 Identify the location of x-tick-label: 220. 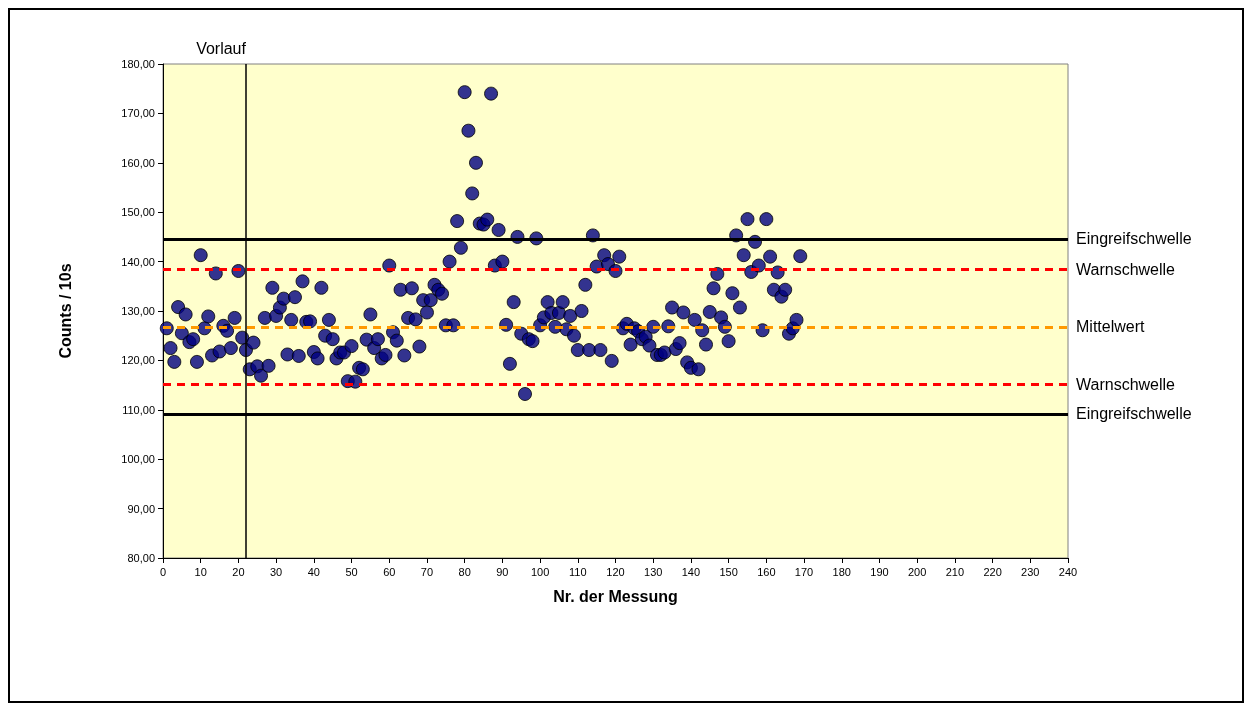
(992, 571).